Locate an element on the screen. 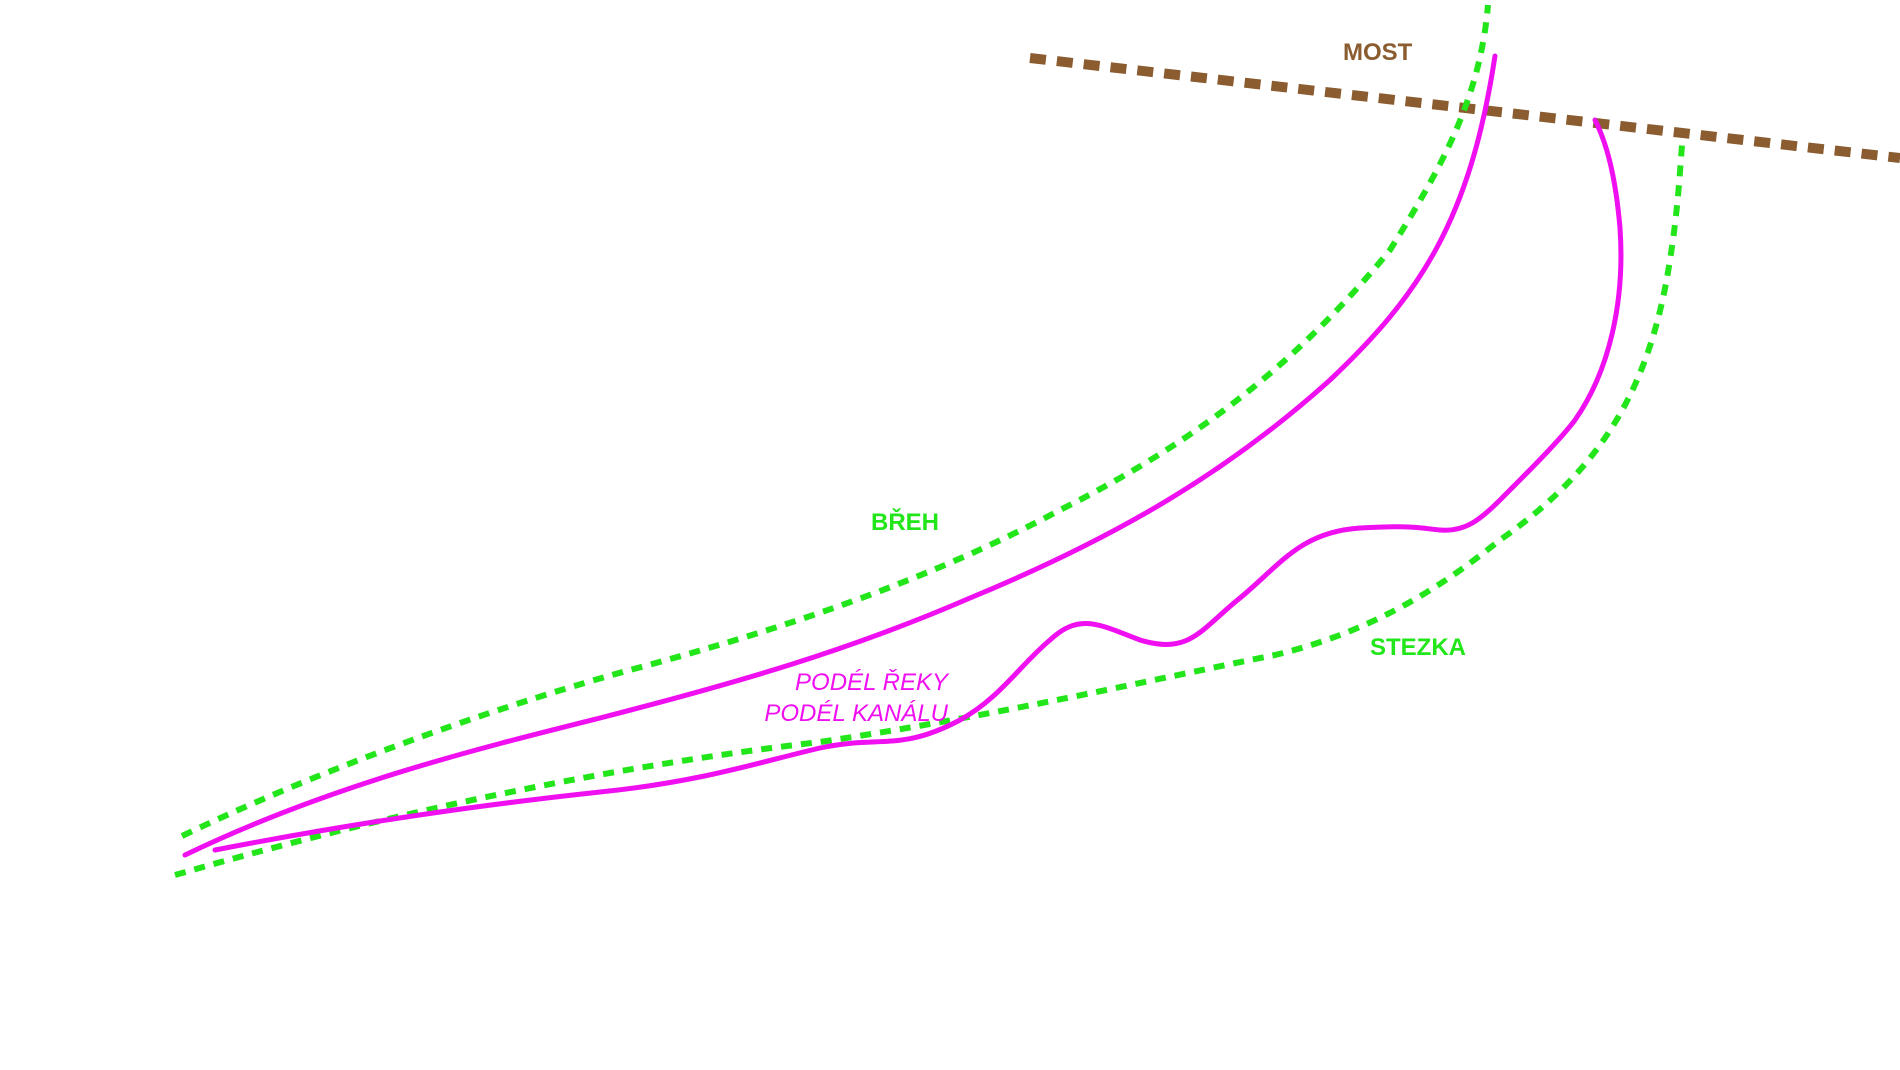 The image size is (1900, 1070). path-label: STEZKA is located at coordinates (1418, 647).